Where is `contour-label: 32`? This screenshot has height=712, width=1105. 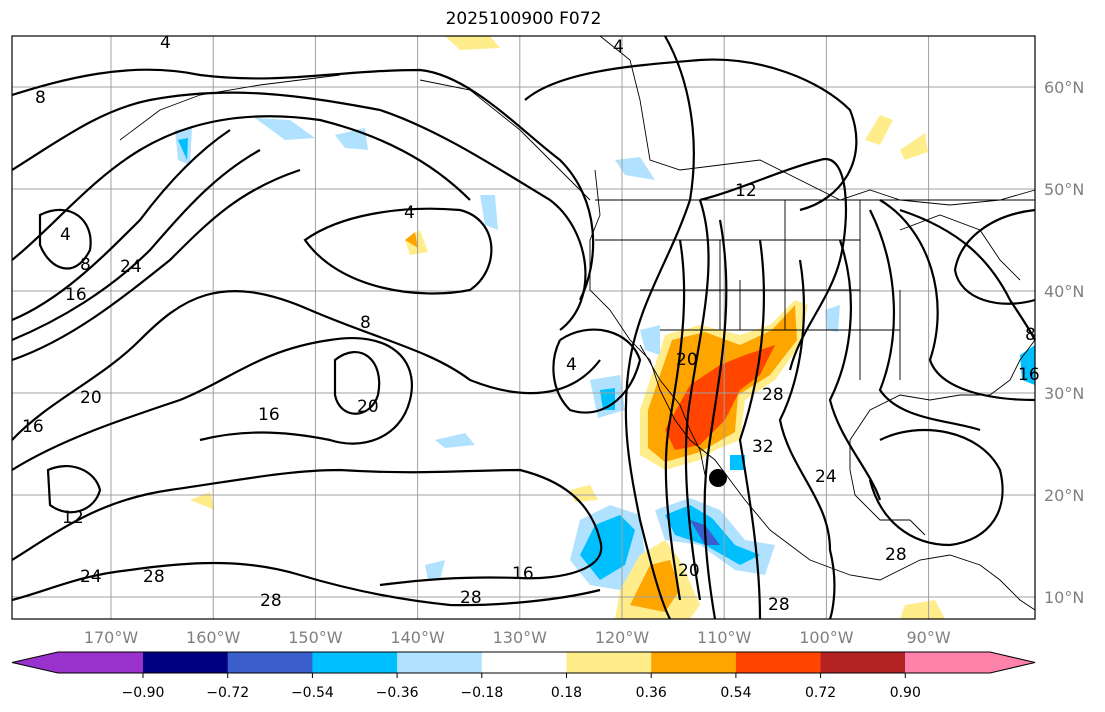
contour-label: 32 is located at coordinates (763, 447).